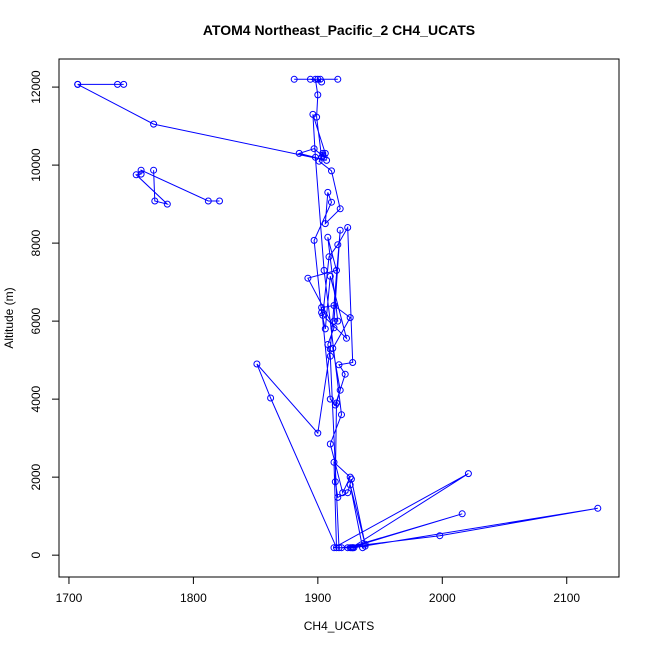 This screenshot has width=650, height=650. What do you see at coordinates (36, 476) in the screenshot?
I see `y-tick-label: 2000` at bounding box center [36, 476].